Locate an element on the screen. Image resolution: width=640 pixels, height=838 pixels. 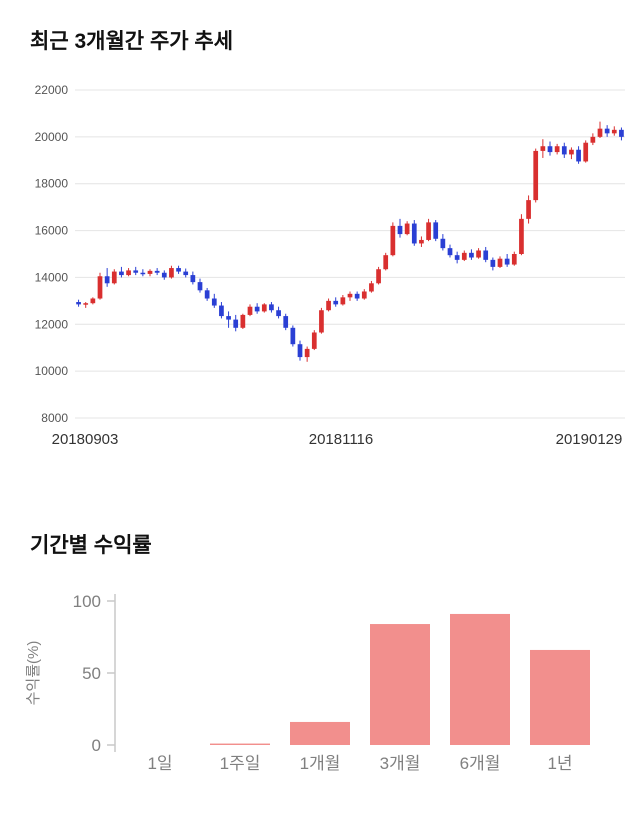
y-tick-label: 16000 is located at coordinates (52, 231).